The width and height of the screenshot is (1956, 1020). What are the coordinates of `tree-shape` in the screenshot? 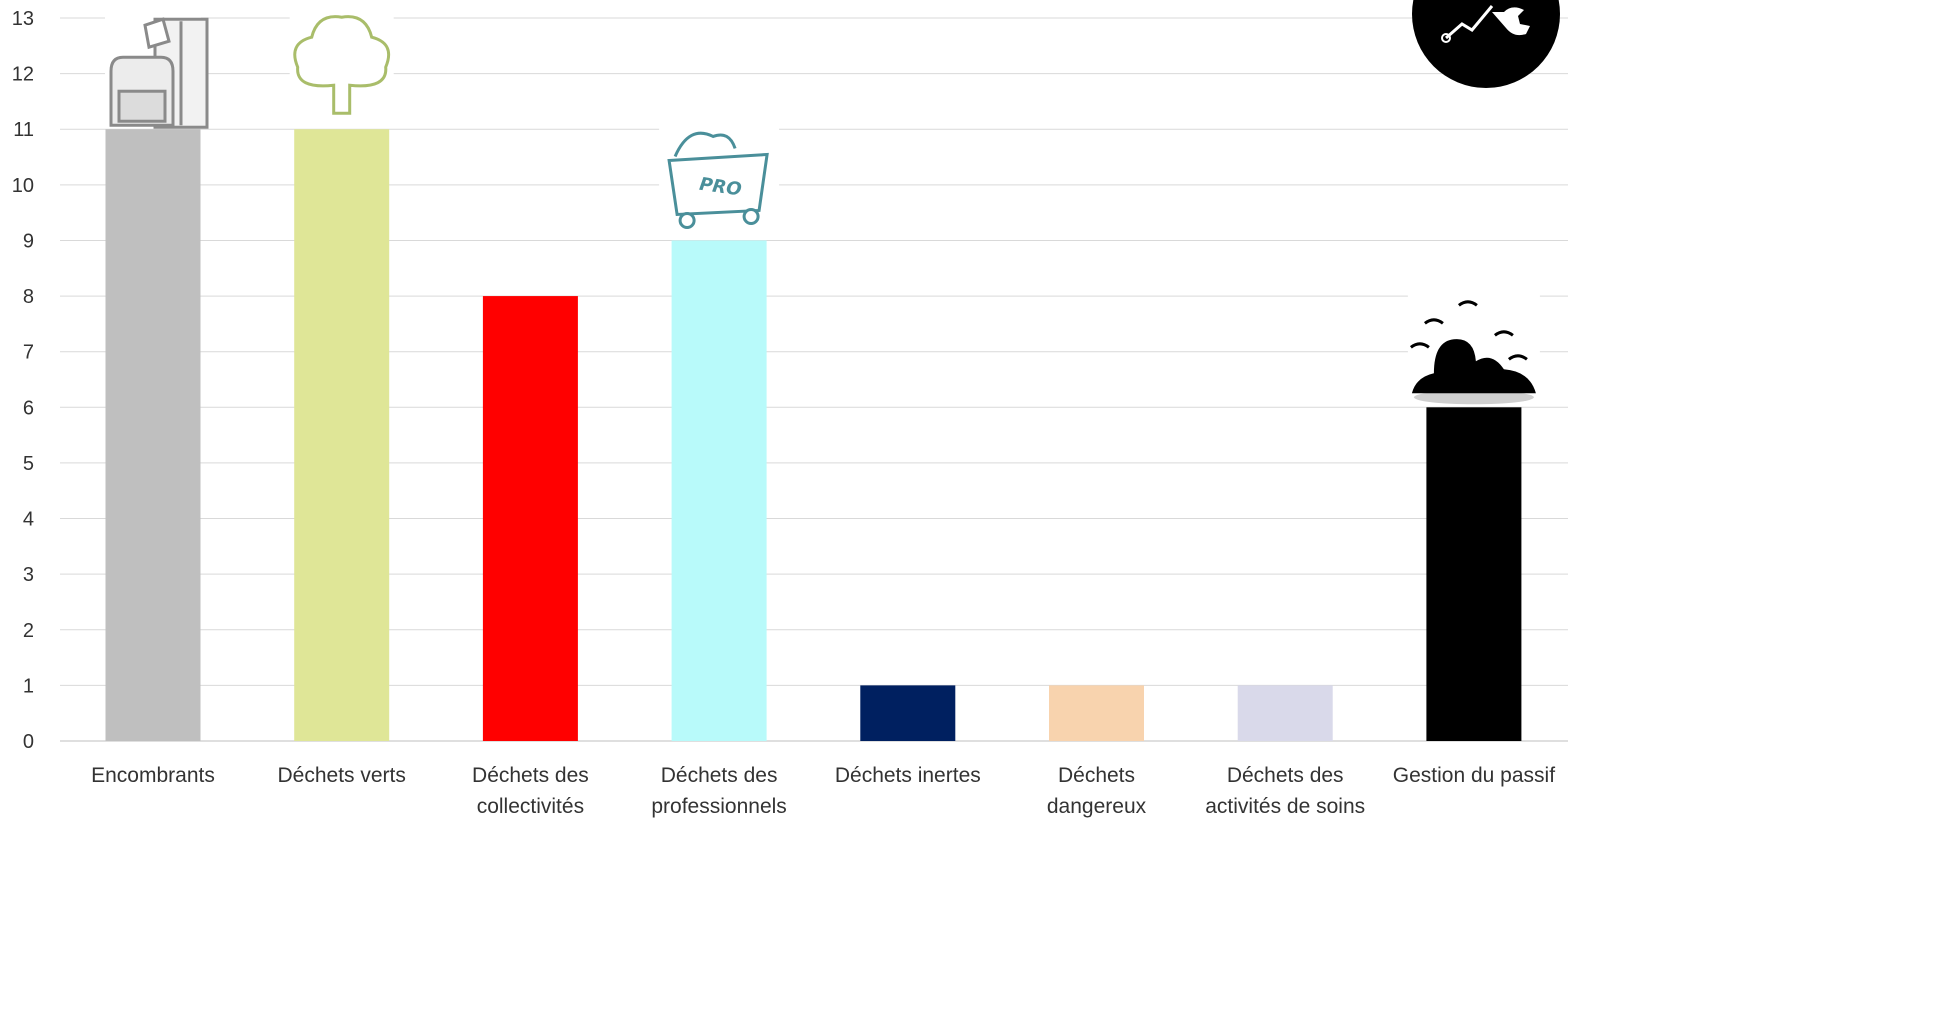 It's located at (342, 65).